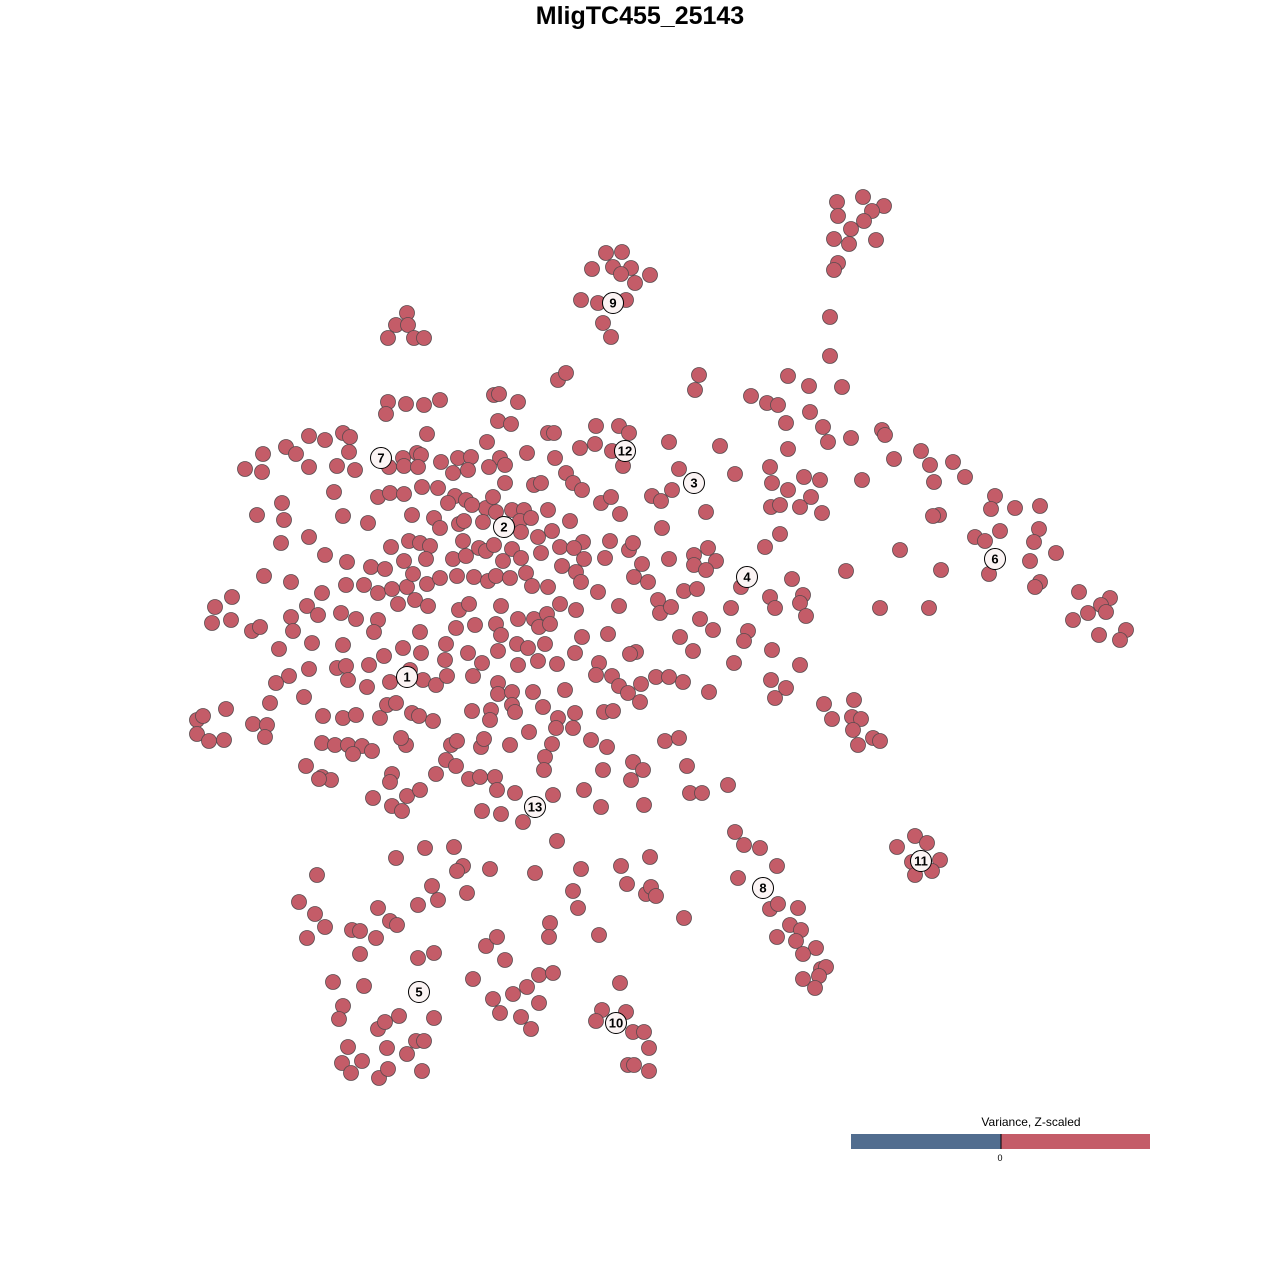 This screenshot has height=1280, width=1280. I want to click on legend-colorbar, so click(1000, 1141).